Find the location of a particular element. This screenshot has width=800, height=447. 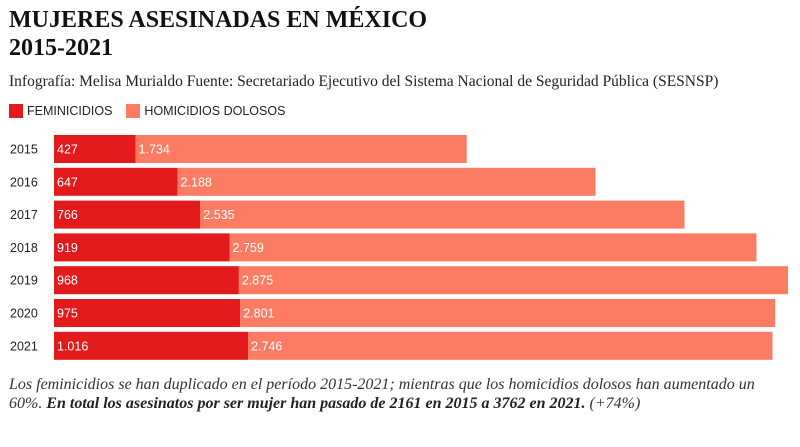

value-label-feminicidios-2015: 427 is located at coordinates (67, 150).